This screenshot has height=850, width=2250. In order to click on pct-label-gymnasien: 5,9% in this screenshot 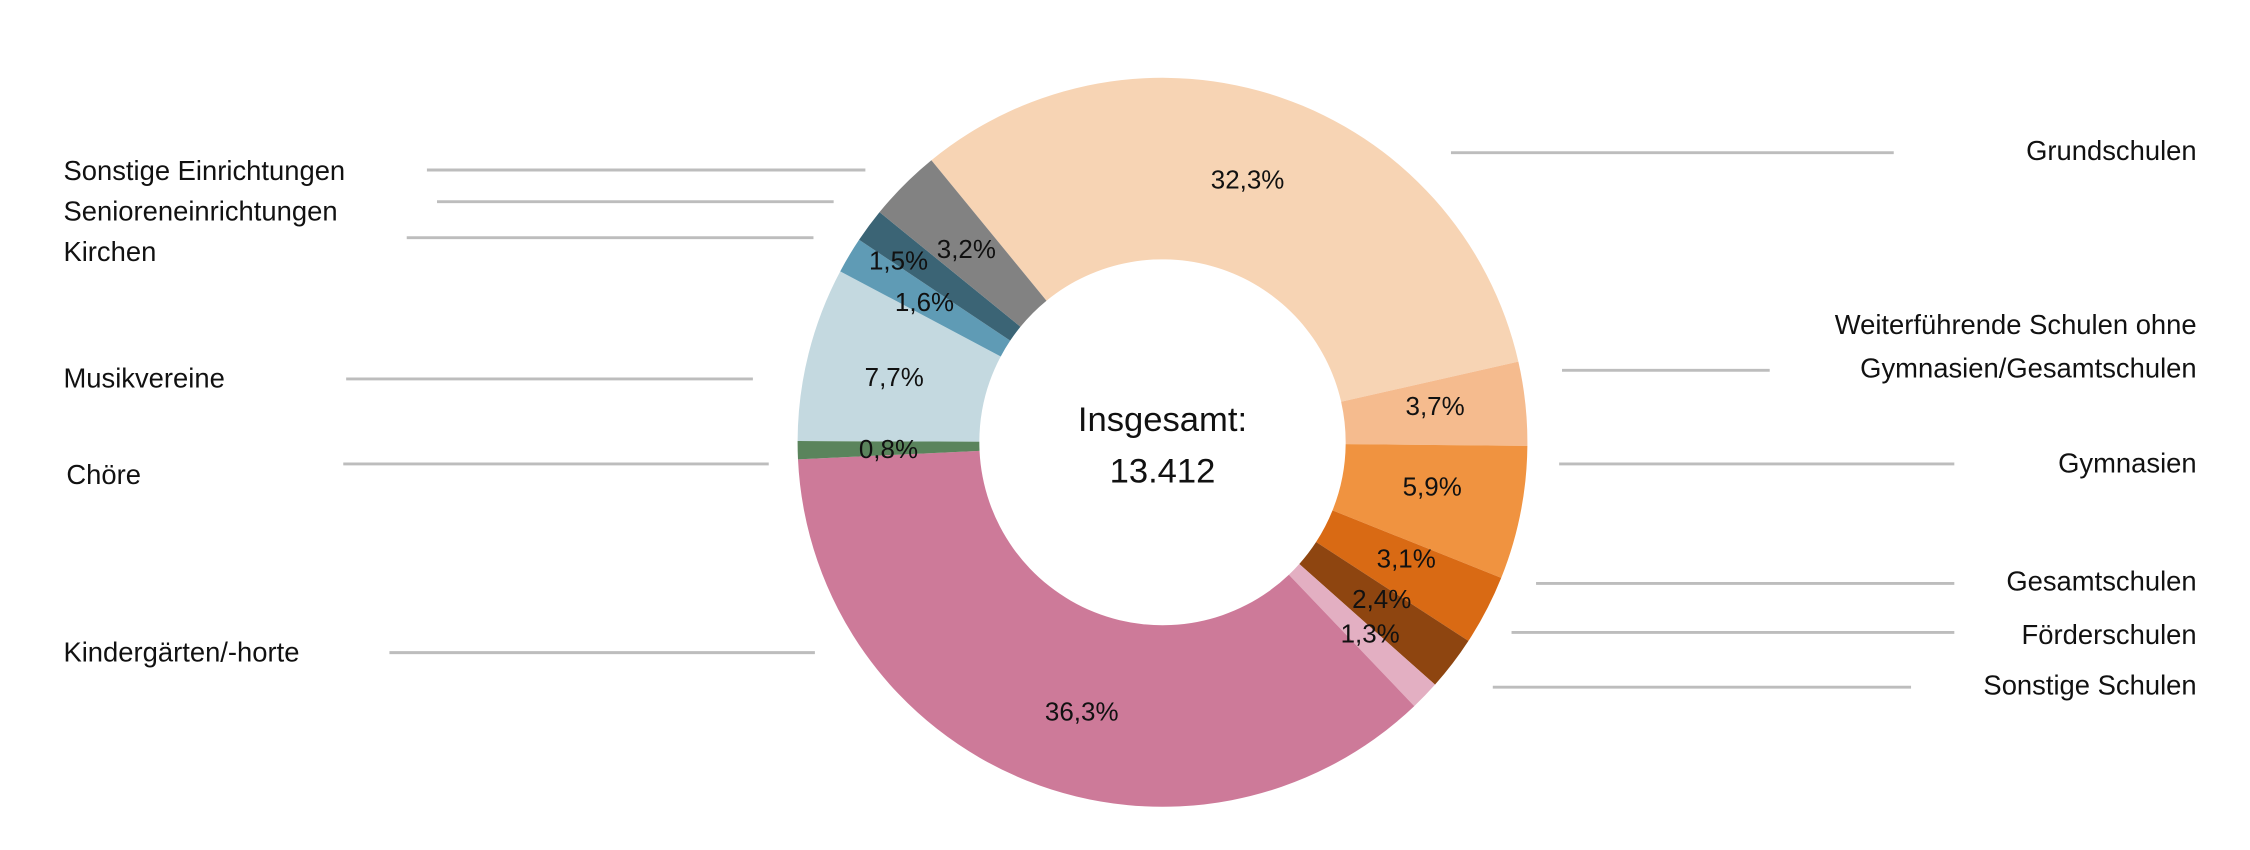, I will do `click(1432, 488)`.